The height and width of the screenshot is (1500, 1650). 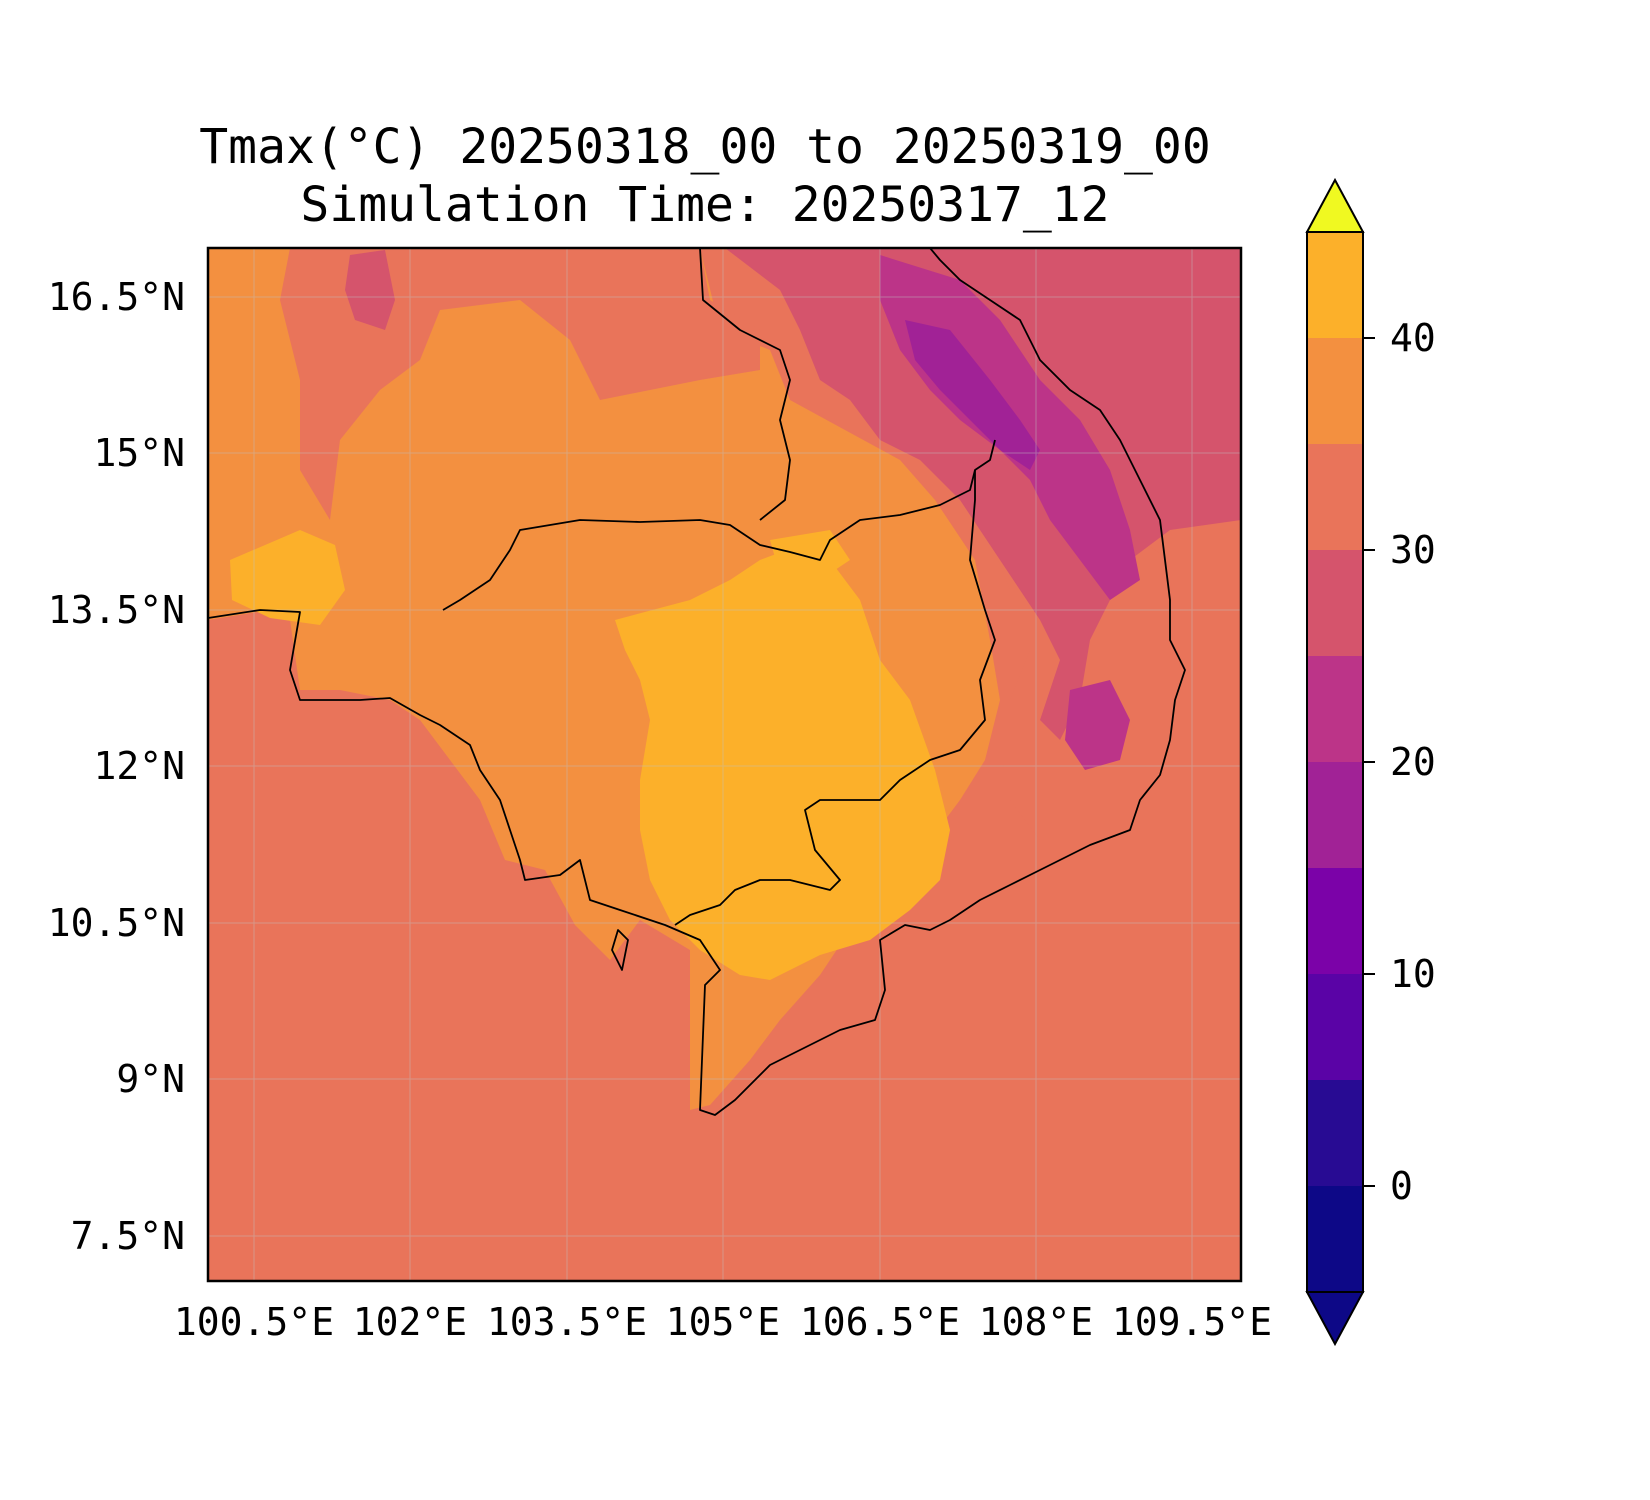 What do you see at coordinates (287, 577) in the screenshot?
I see `contour-35-40-west` at bounding box center [287, 577].